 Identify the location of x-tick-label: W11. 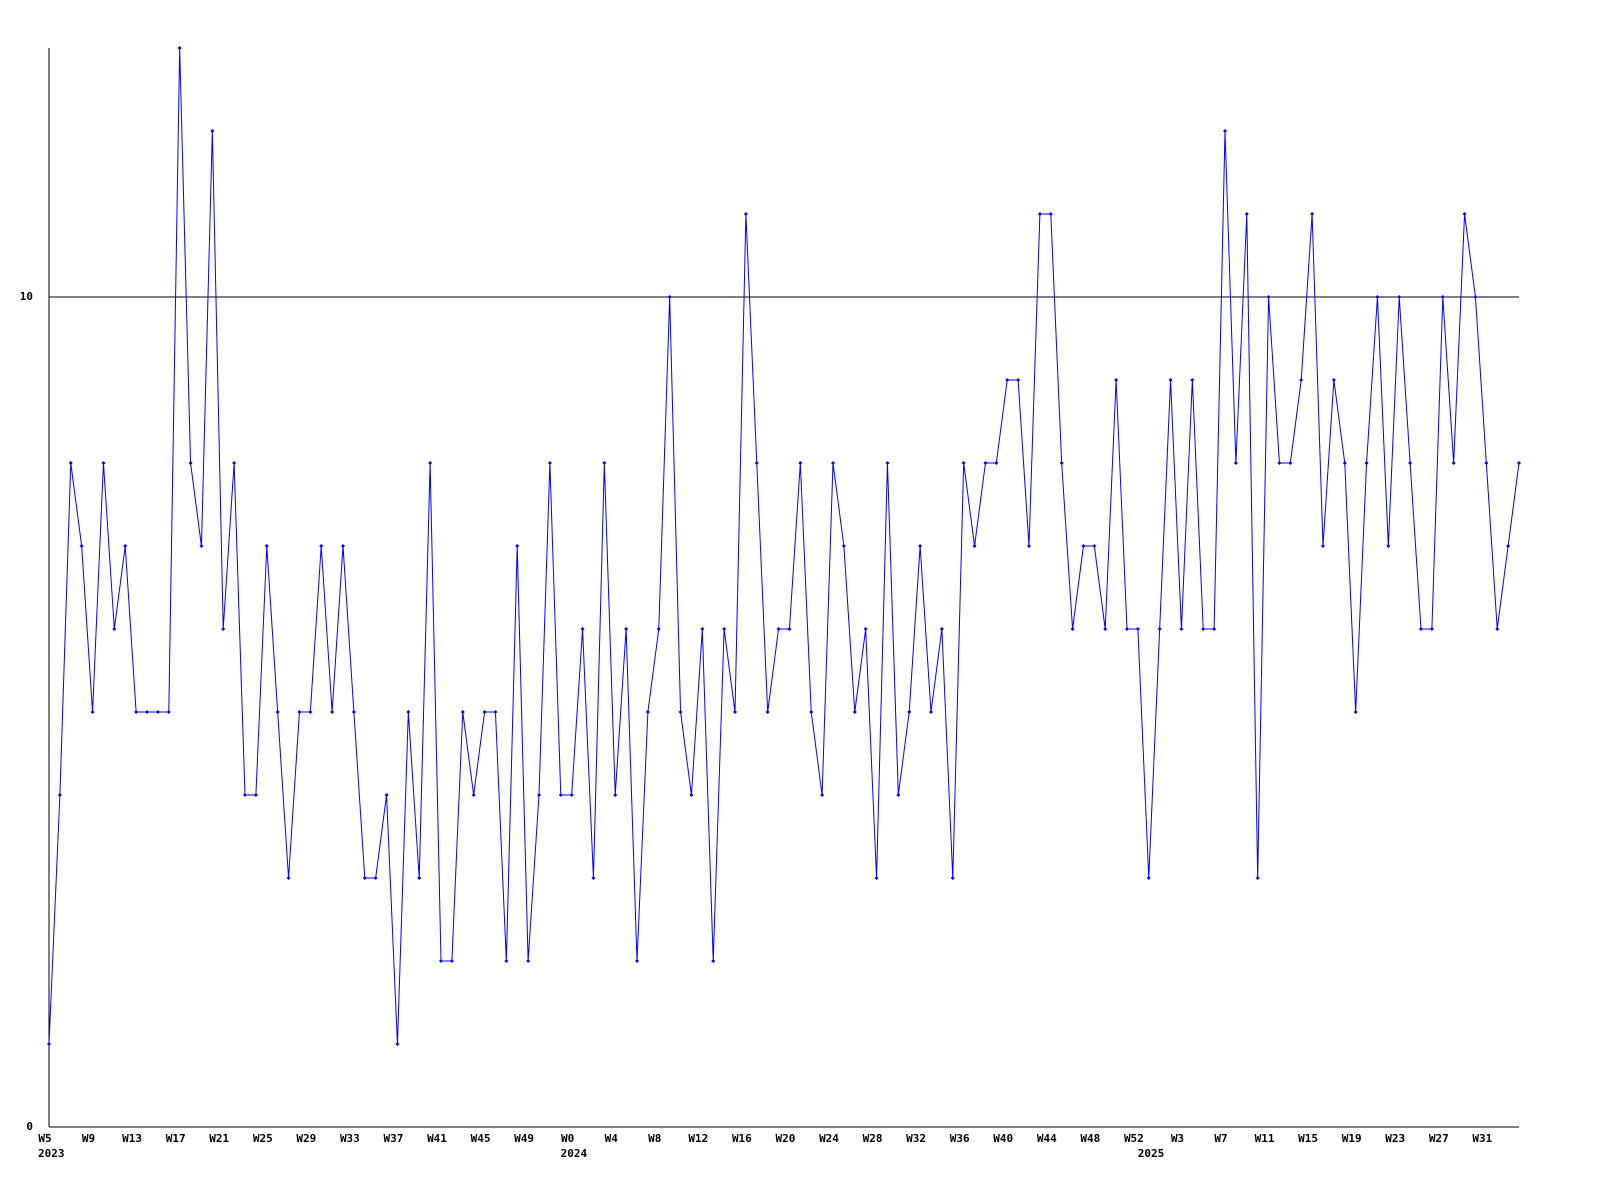
(1265, 1138).